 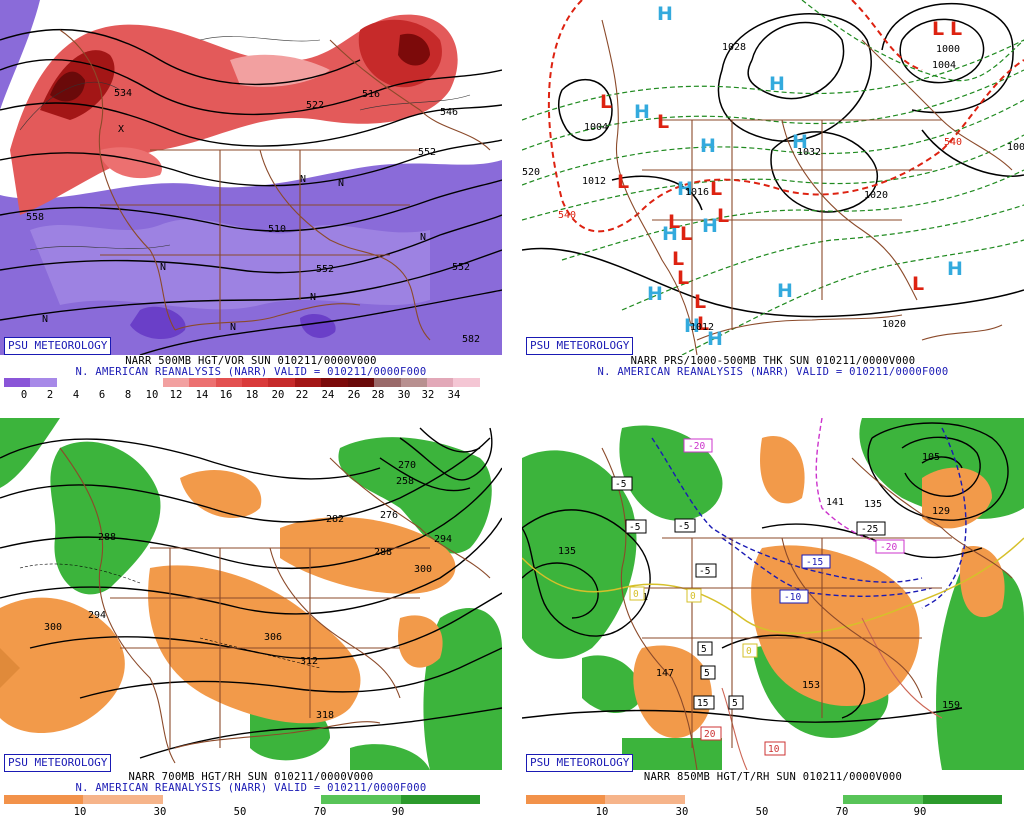 What do you see at coordinates (602, 812) in the screenshot?
I see `colorbar-label: 10` at bounding box center [602, 812].